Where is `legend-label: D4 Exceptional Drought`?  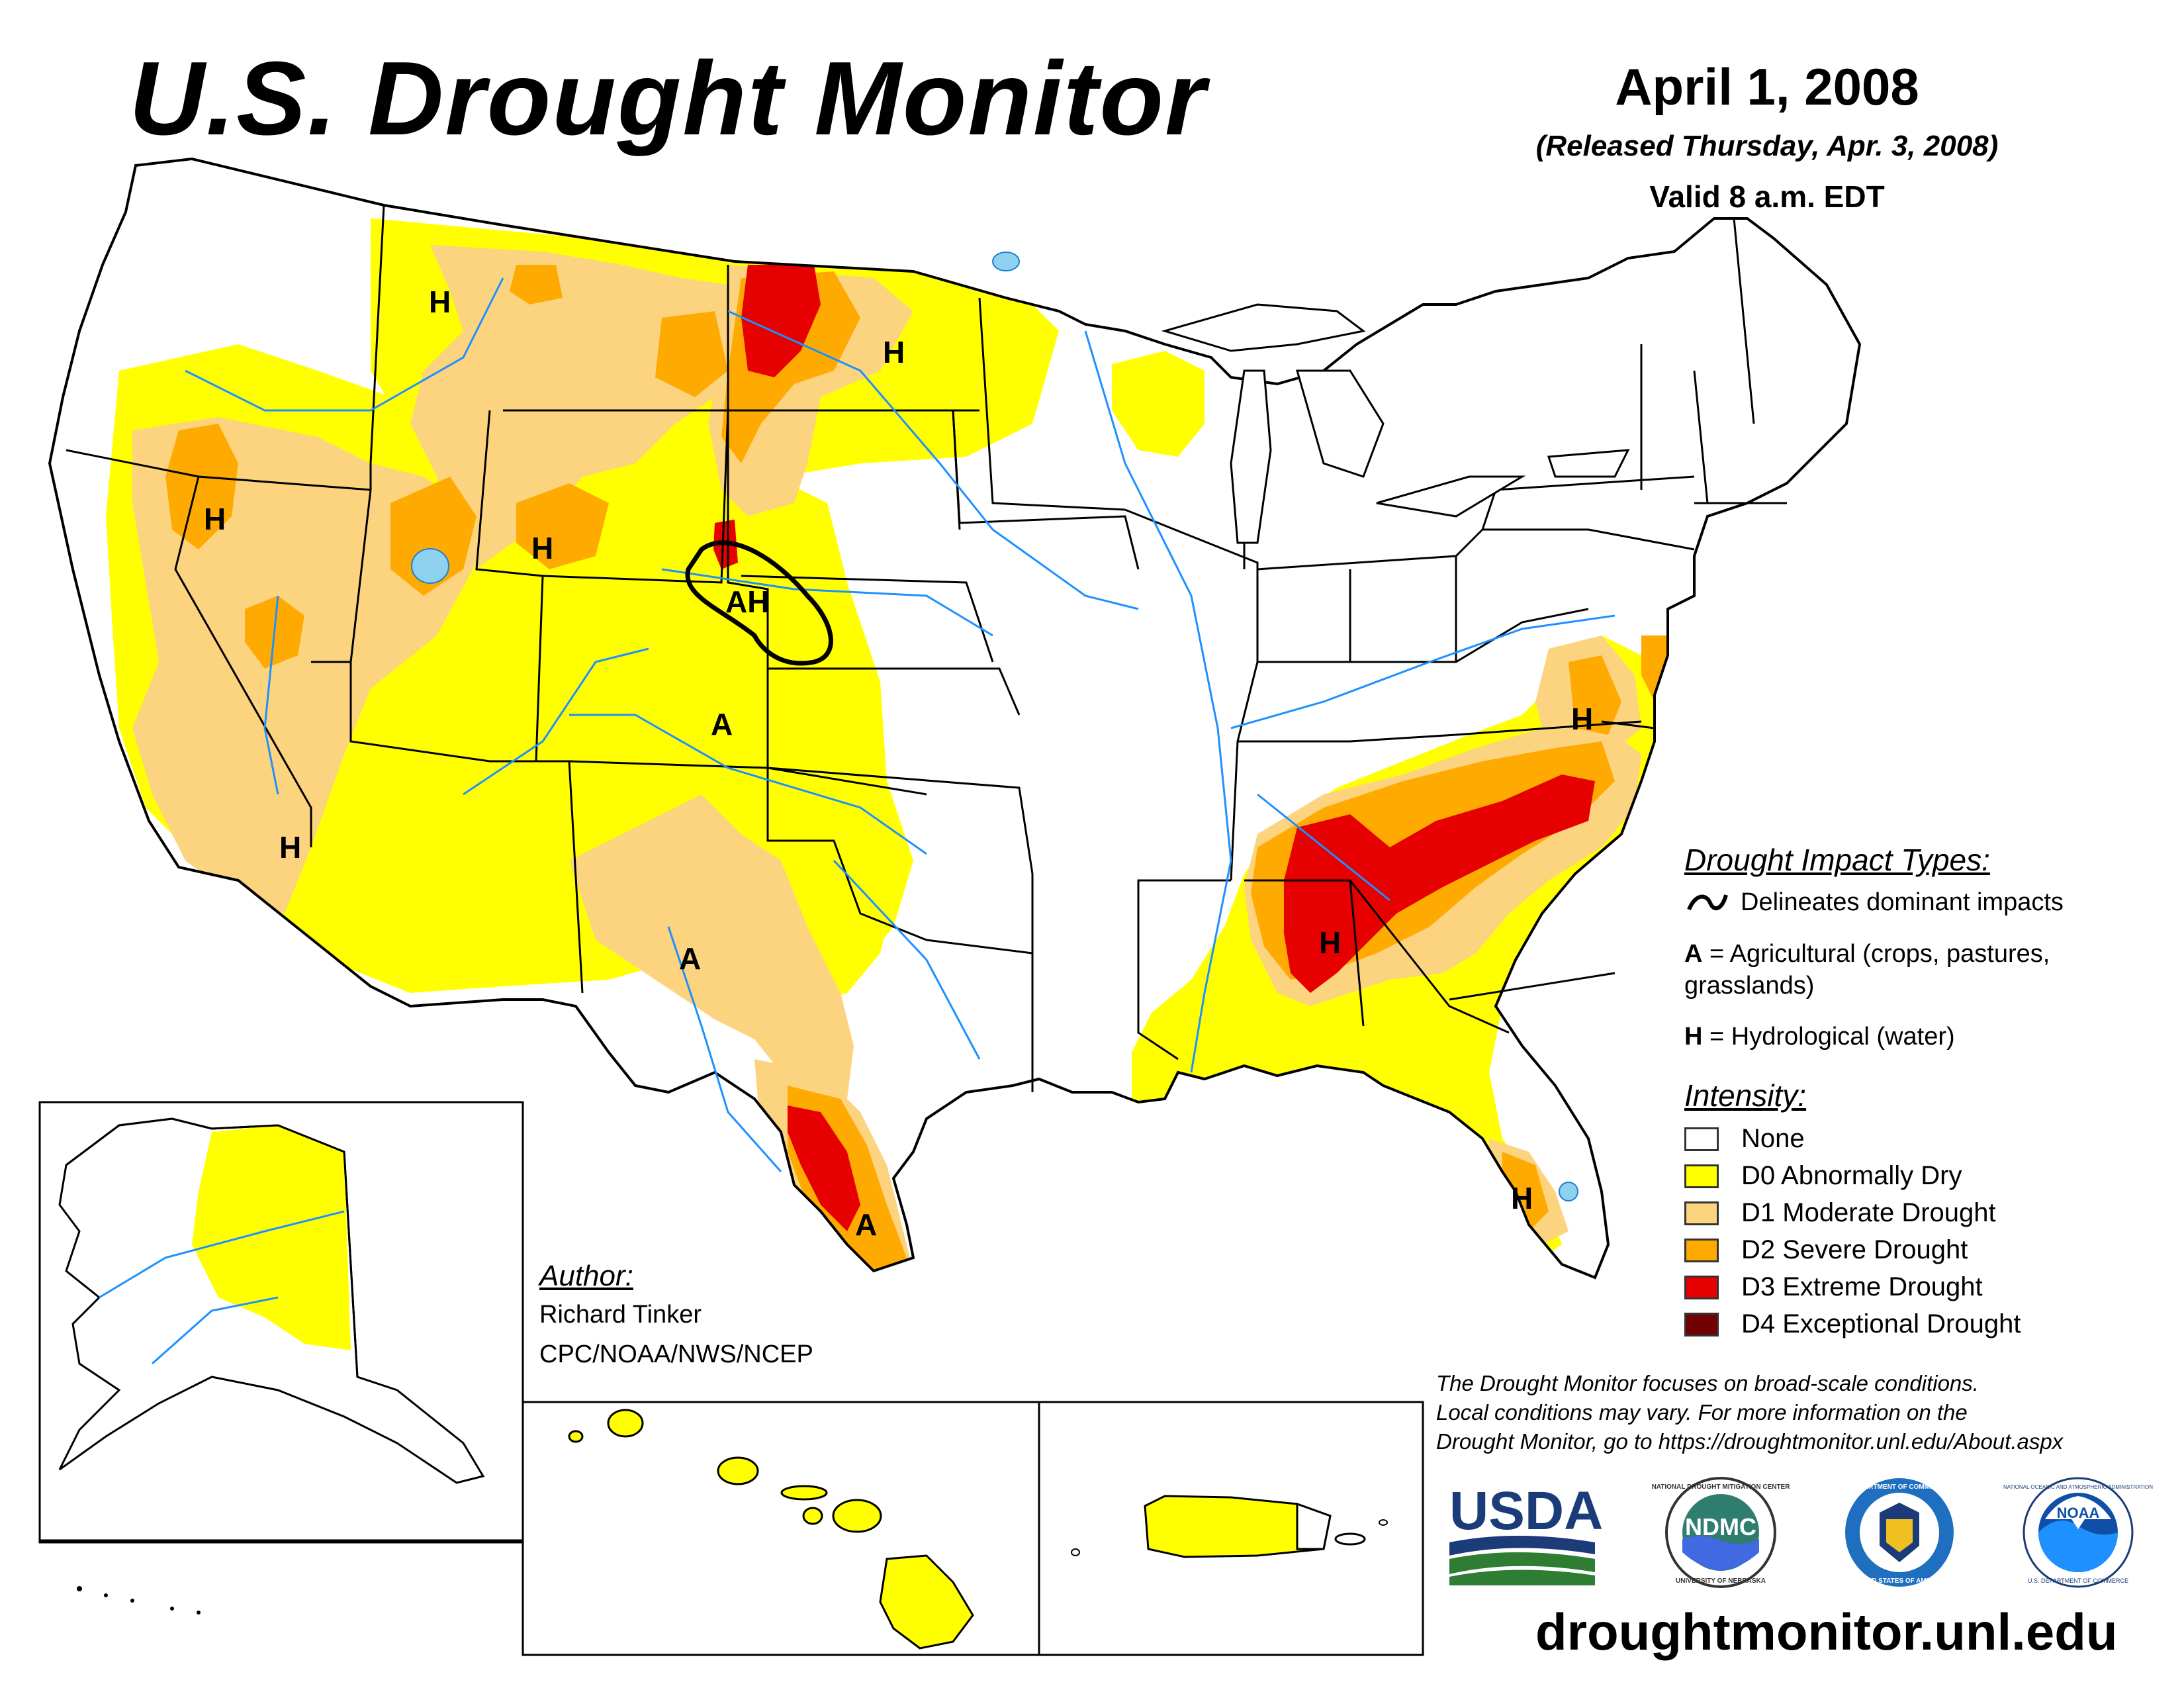
legend-label: D4 Exceptional Drought is located at coordinates (1881, 1323).